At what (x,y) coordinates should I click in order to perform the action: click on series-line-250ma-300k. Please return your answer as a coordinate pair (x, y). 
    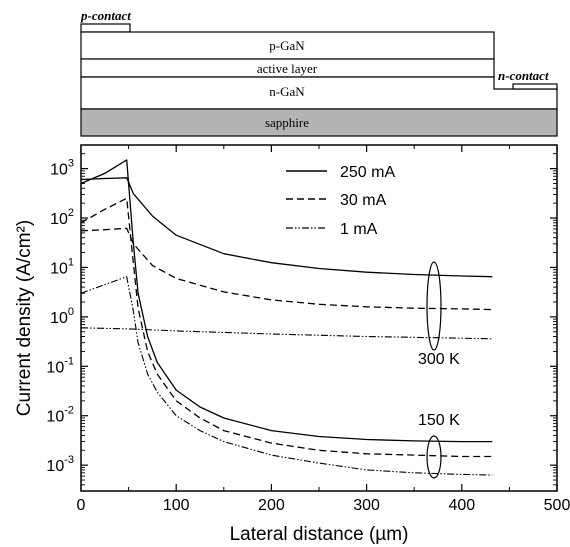
    Looking at the image, I should click on (286, 227).